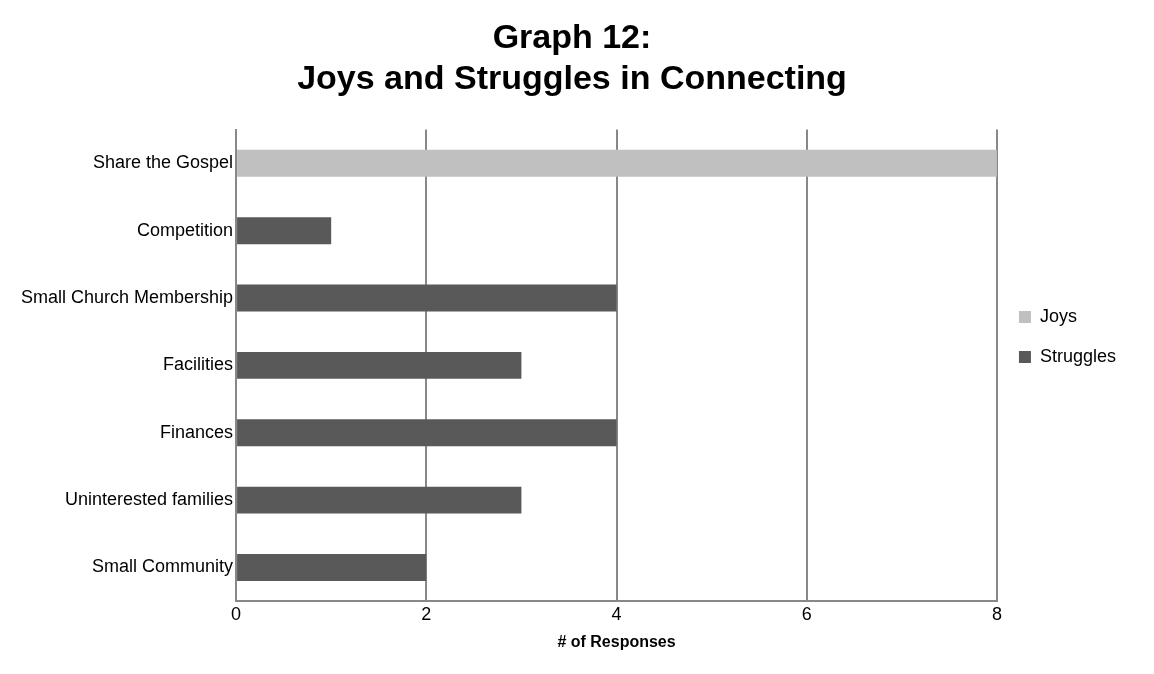 The width and height of the screenshot is (1154, 674). I want to click on x-tick-label: 0, so click(236, 613).